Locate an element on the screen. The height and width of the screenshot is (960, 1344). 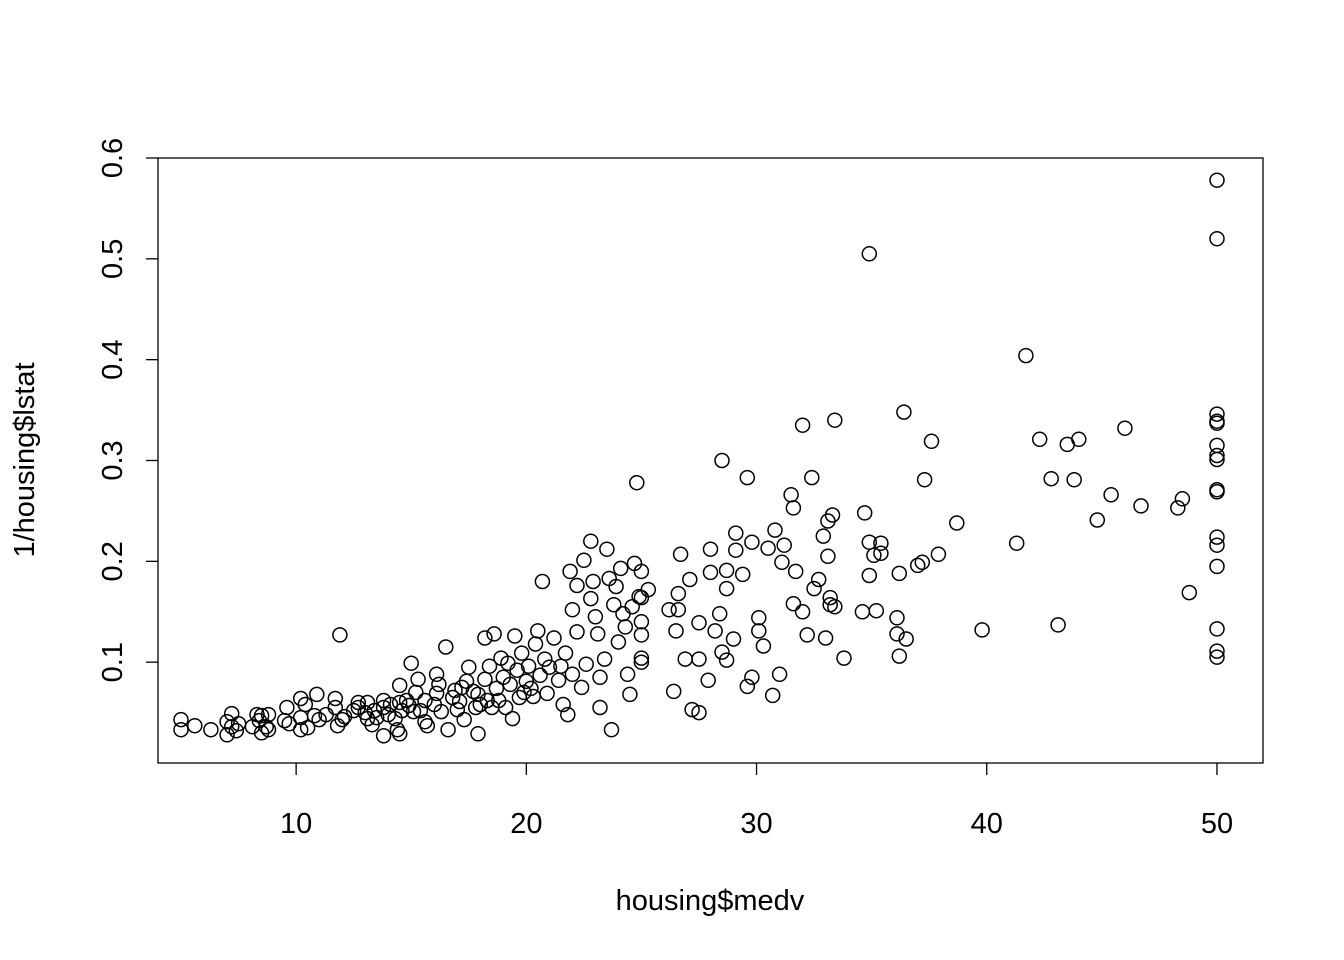
y-tick-label: 0.6 is located at coordinates (113, 158).